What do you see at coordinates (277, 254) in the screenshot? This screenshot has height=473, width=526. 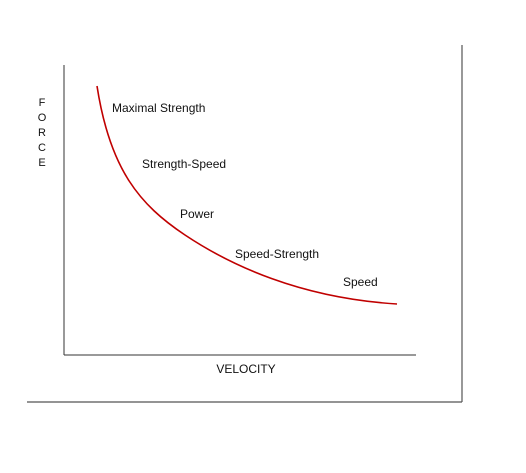 I see `region-label: Speed-Strength` at bounding box center [277, 254].